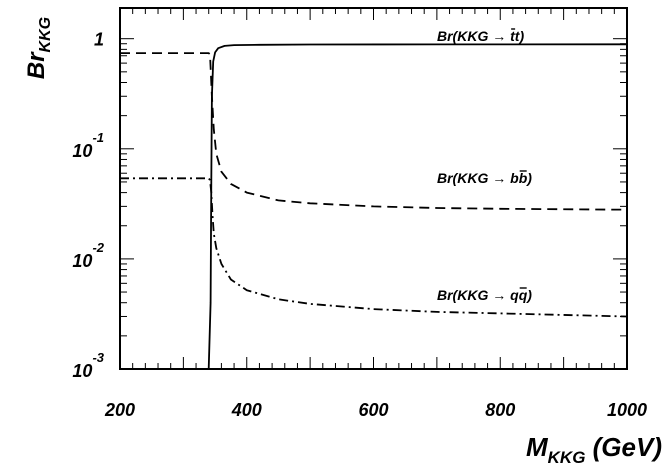  Describe the element at coordinates (99, 40) in the screenshot. I see `y-tick-label: 1` at that location.